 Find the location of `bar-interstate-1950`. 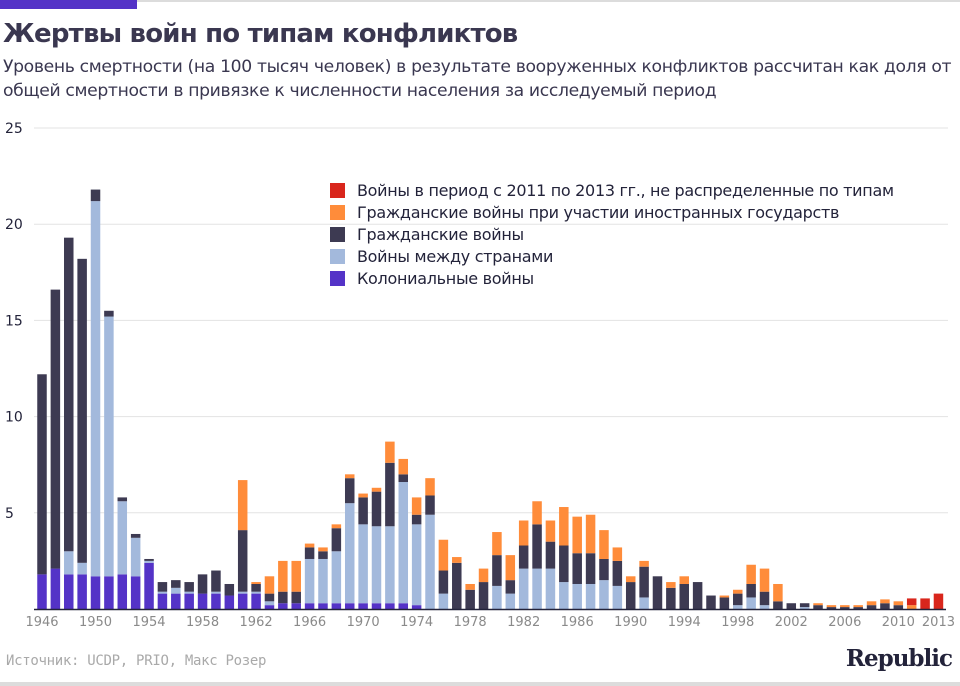

bar-interstate-1950 is located at coordinates (95, 389).